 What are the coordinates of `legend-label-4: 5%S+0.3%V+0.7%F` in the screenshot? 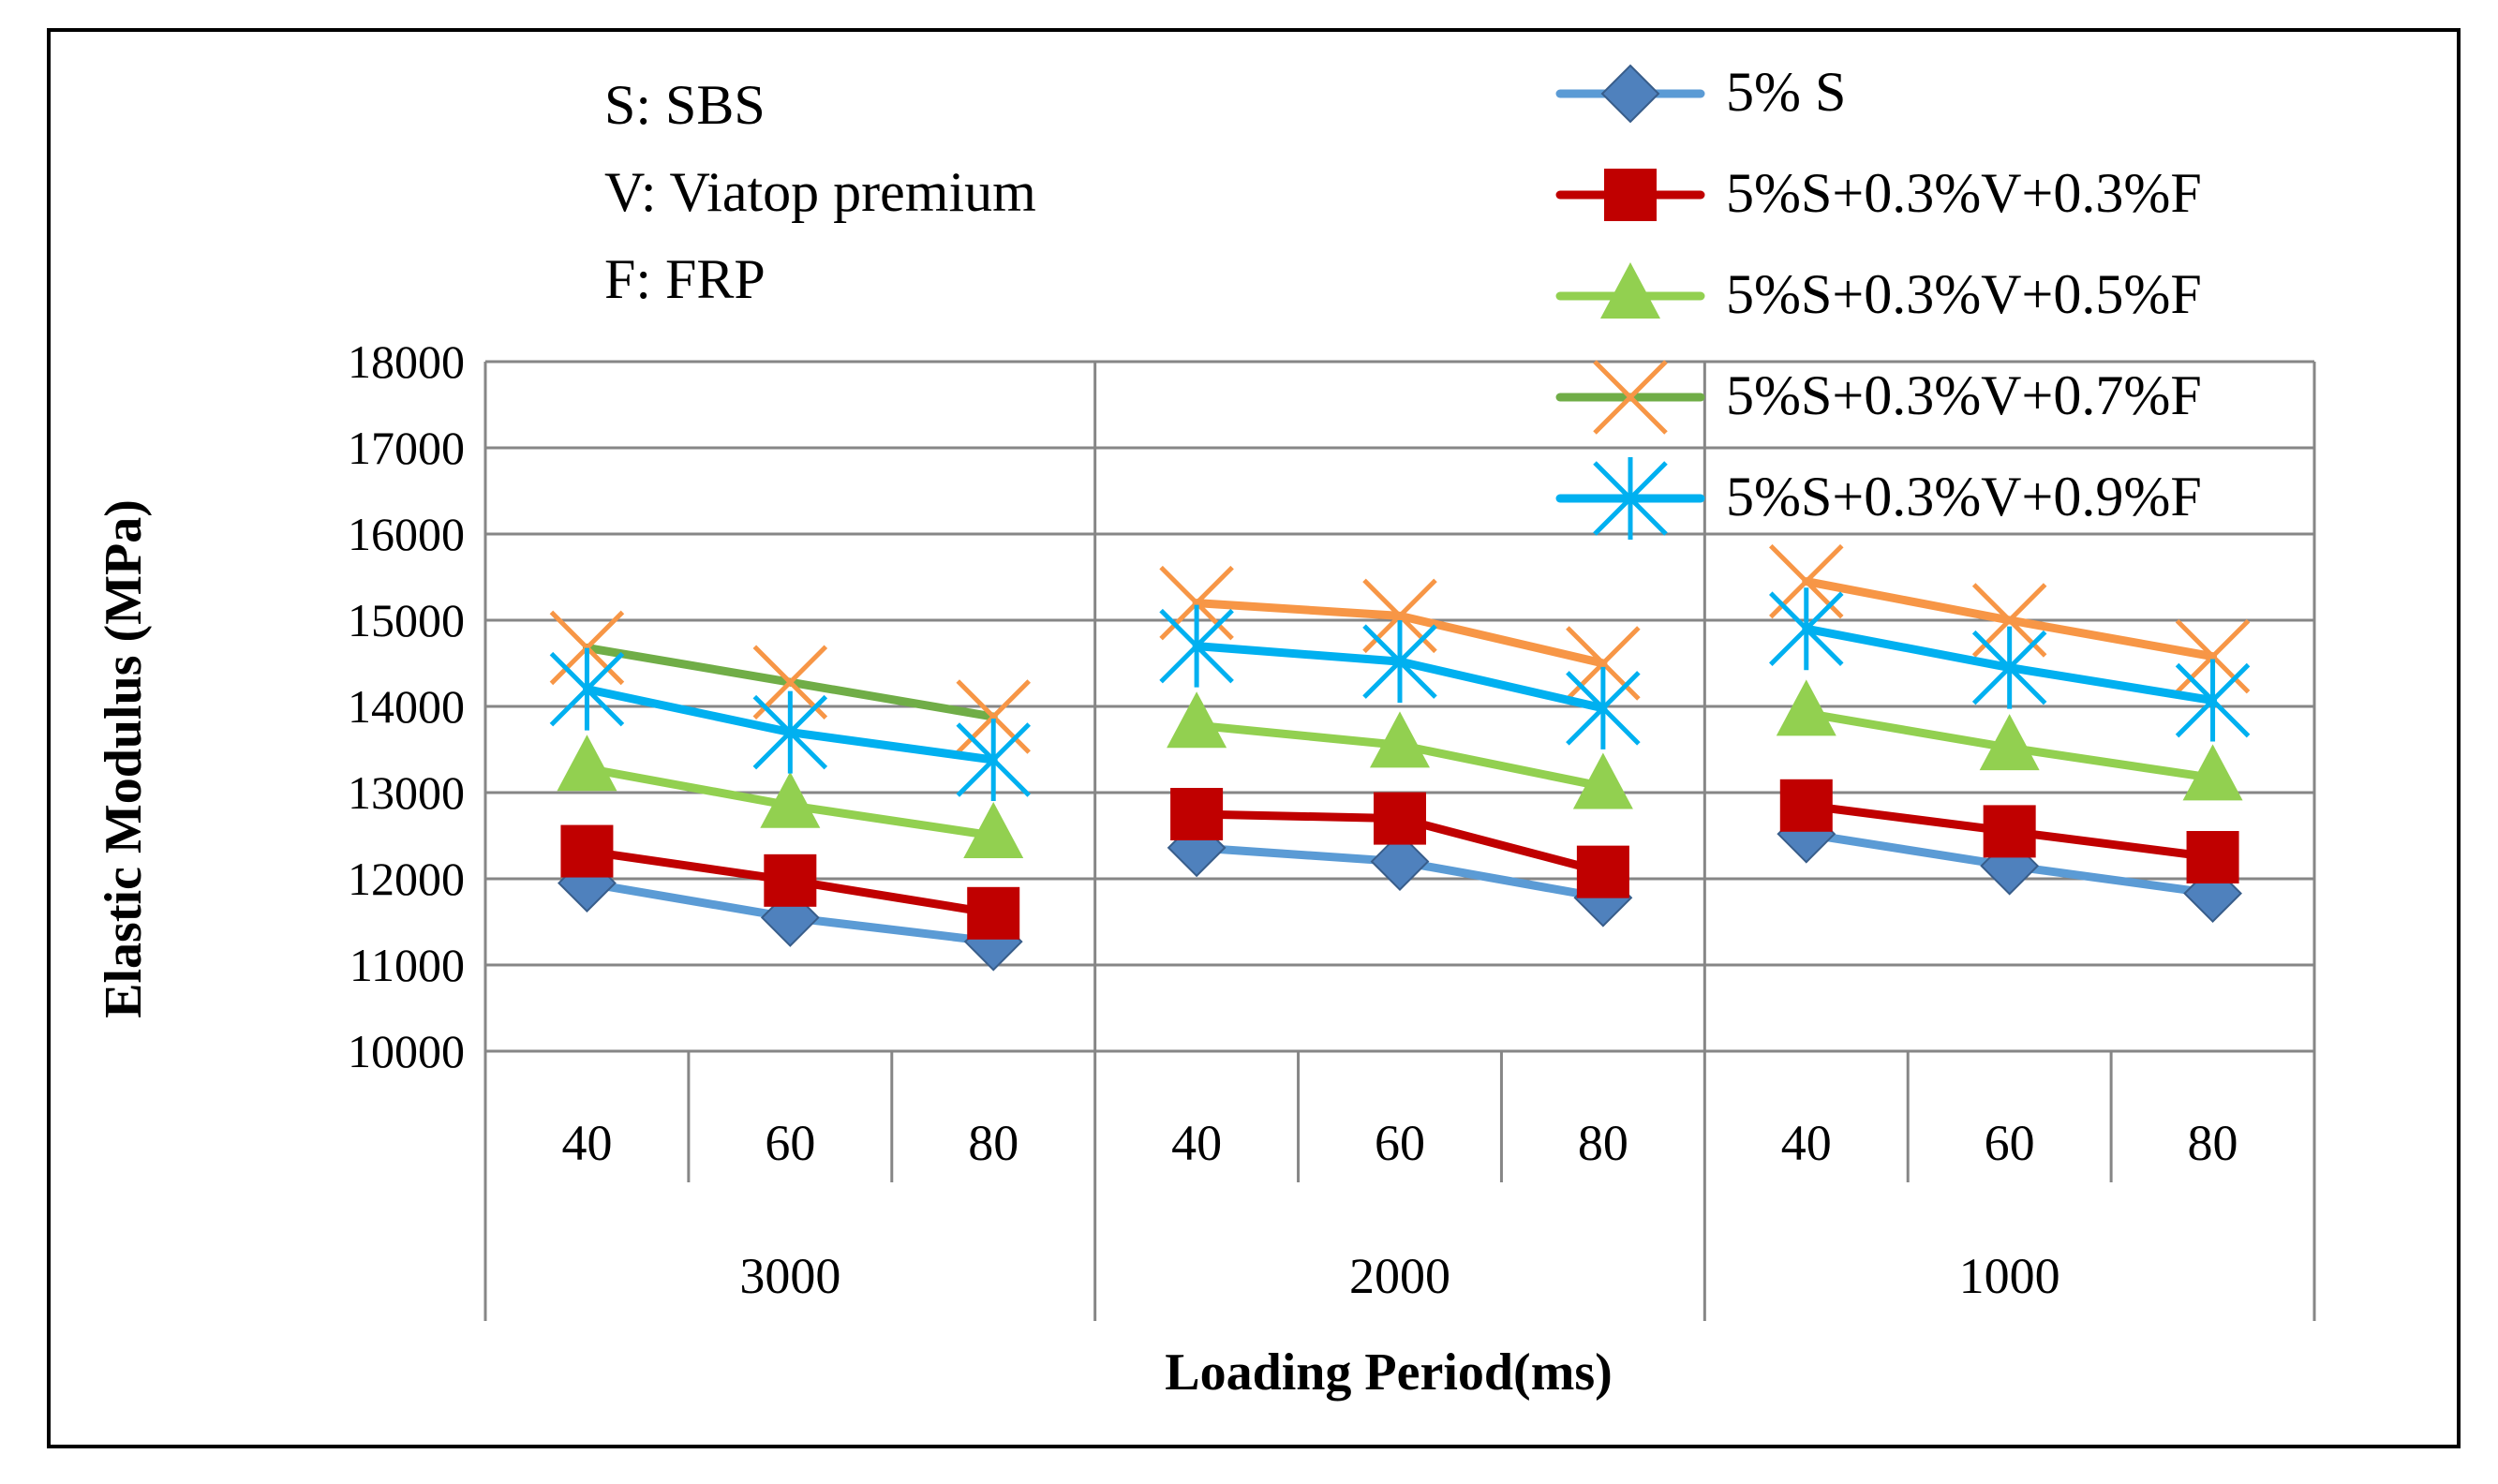 It's located at (1964, 395).